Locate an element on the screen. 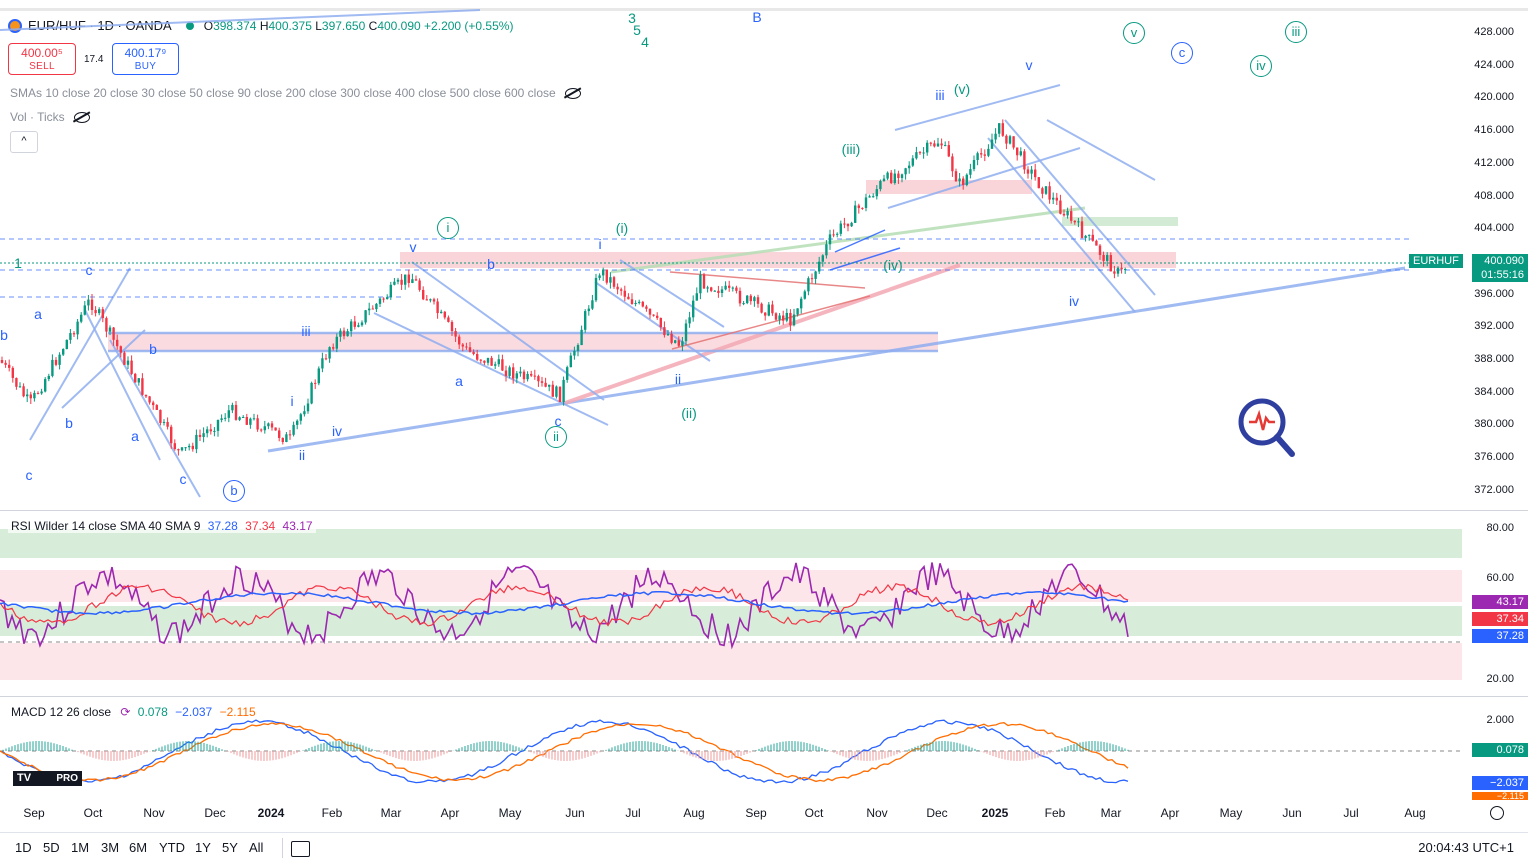 This screenshot has height=865, width=1528. range-button: 1D is located at coordinates (23, 847).